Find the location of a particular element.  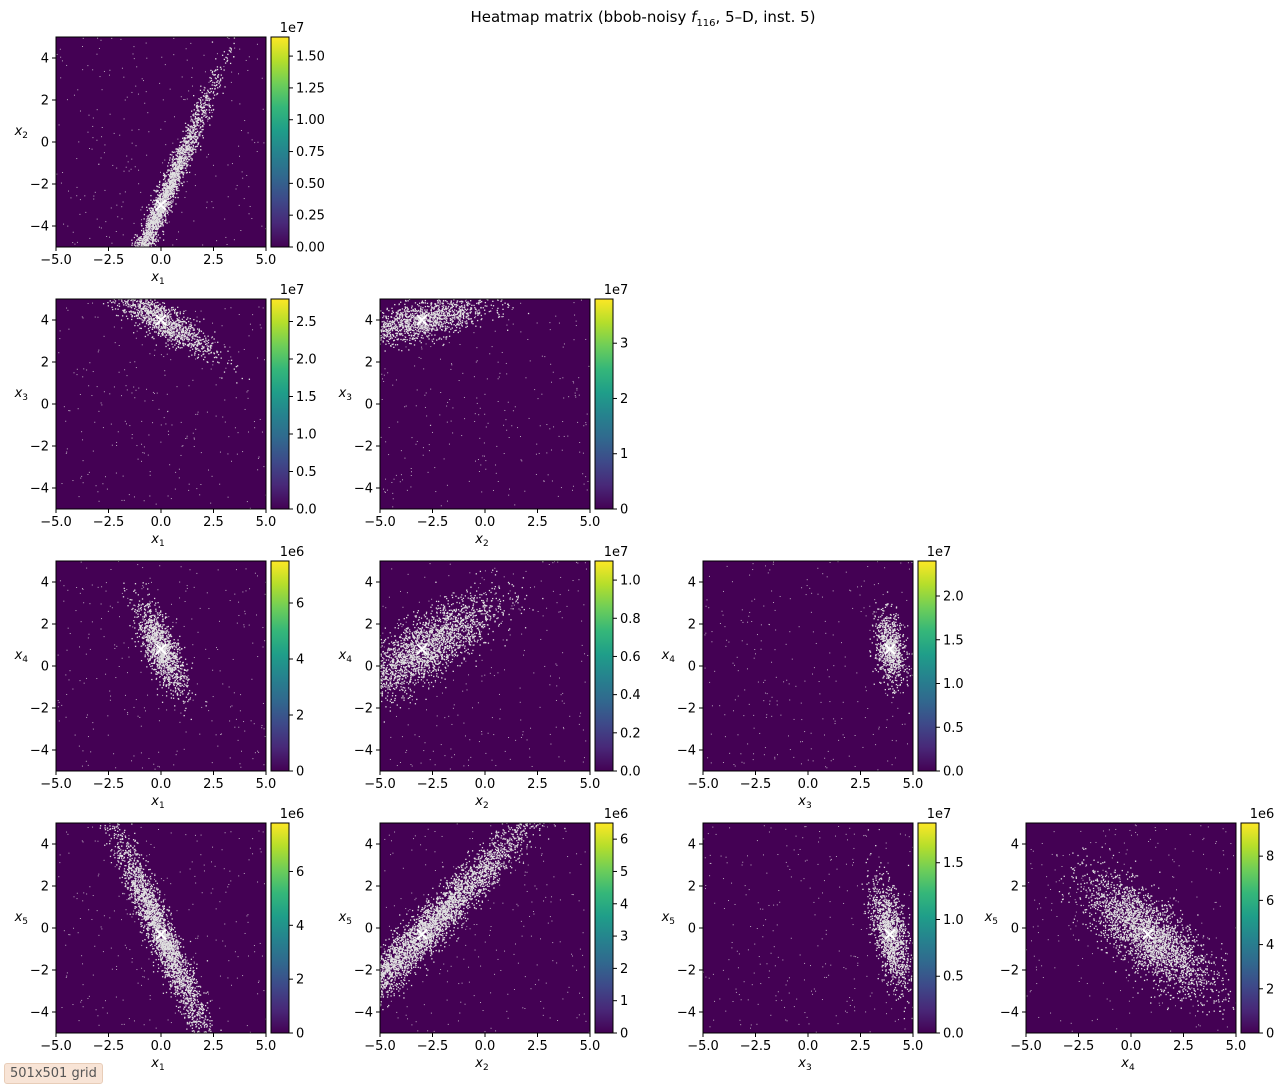

x-axis-label: x2 is located at coordinates (481, 1064).